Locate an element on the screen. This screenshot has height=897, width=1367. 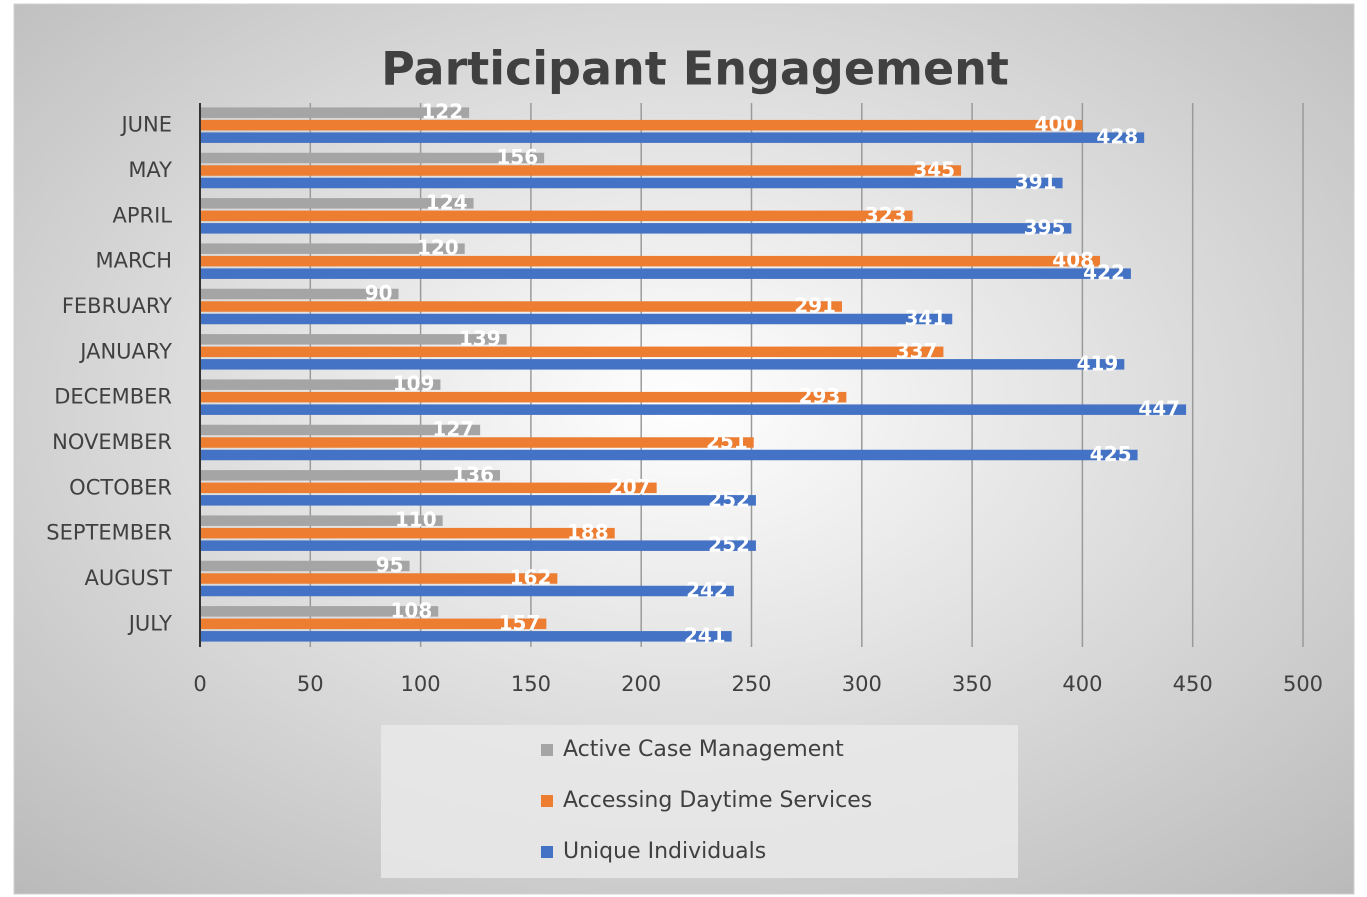
data-label: 337 is located at coordinates (917, 351).